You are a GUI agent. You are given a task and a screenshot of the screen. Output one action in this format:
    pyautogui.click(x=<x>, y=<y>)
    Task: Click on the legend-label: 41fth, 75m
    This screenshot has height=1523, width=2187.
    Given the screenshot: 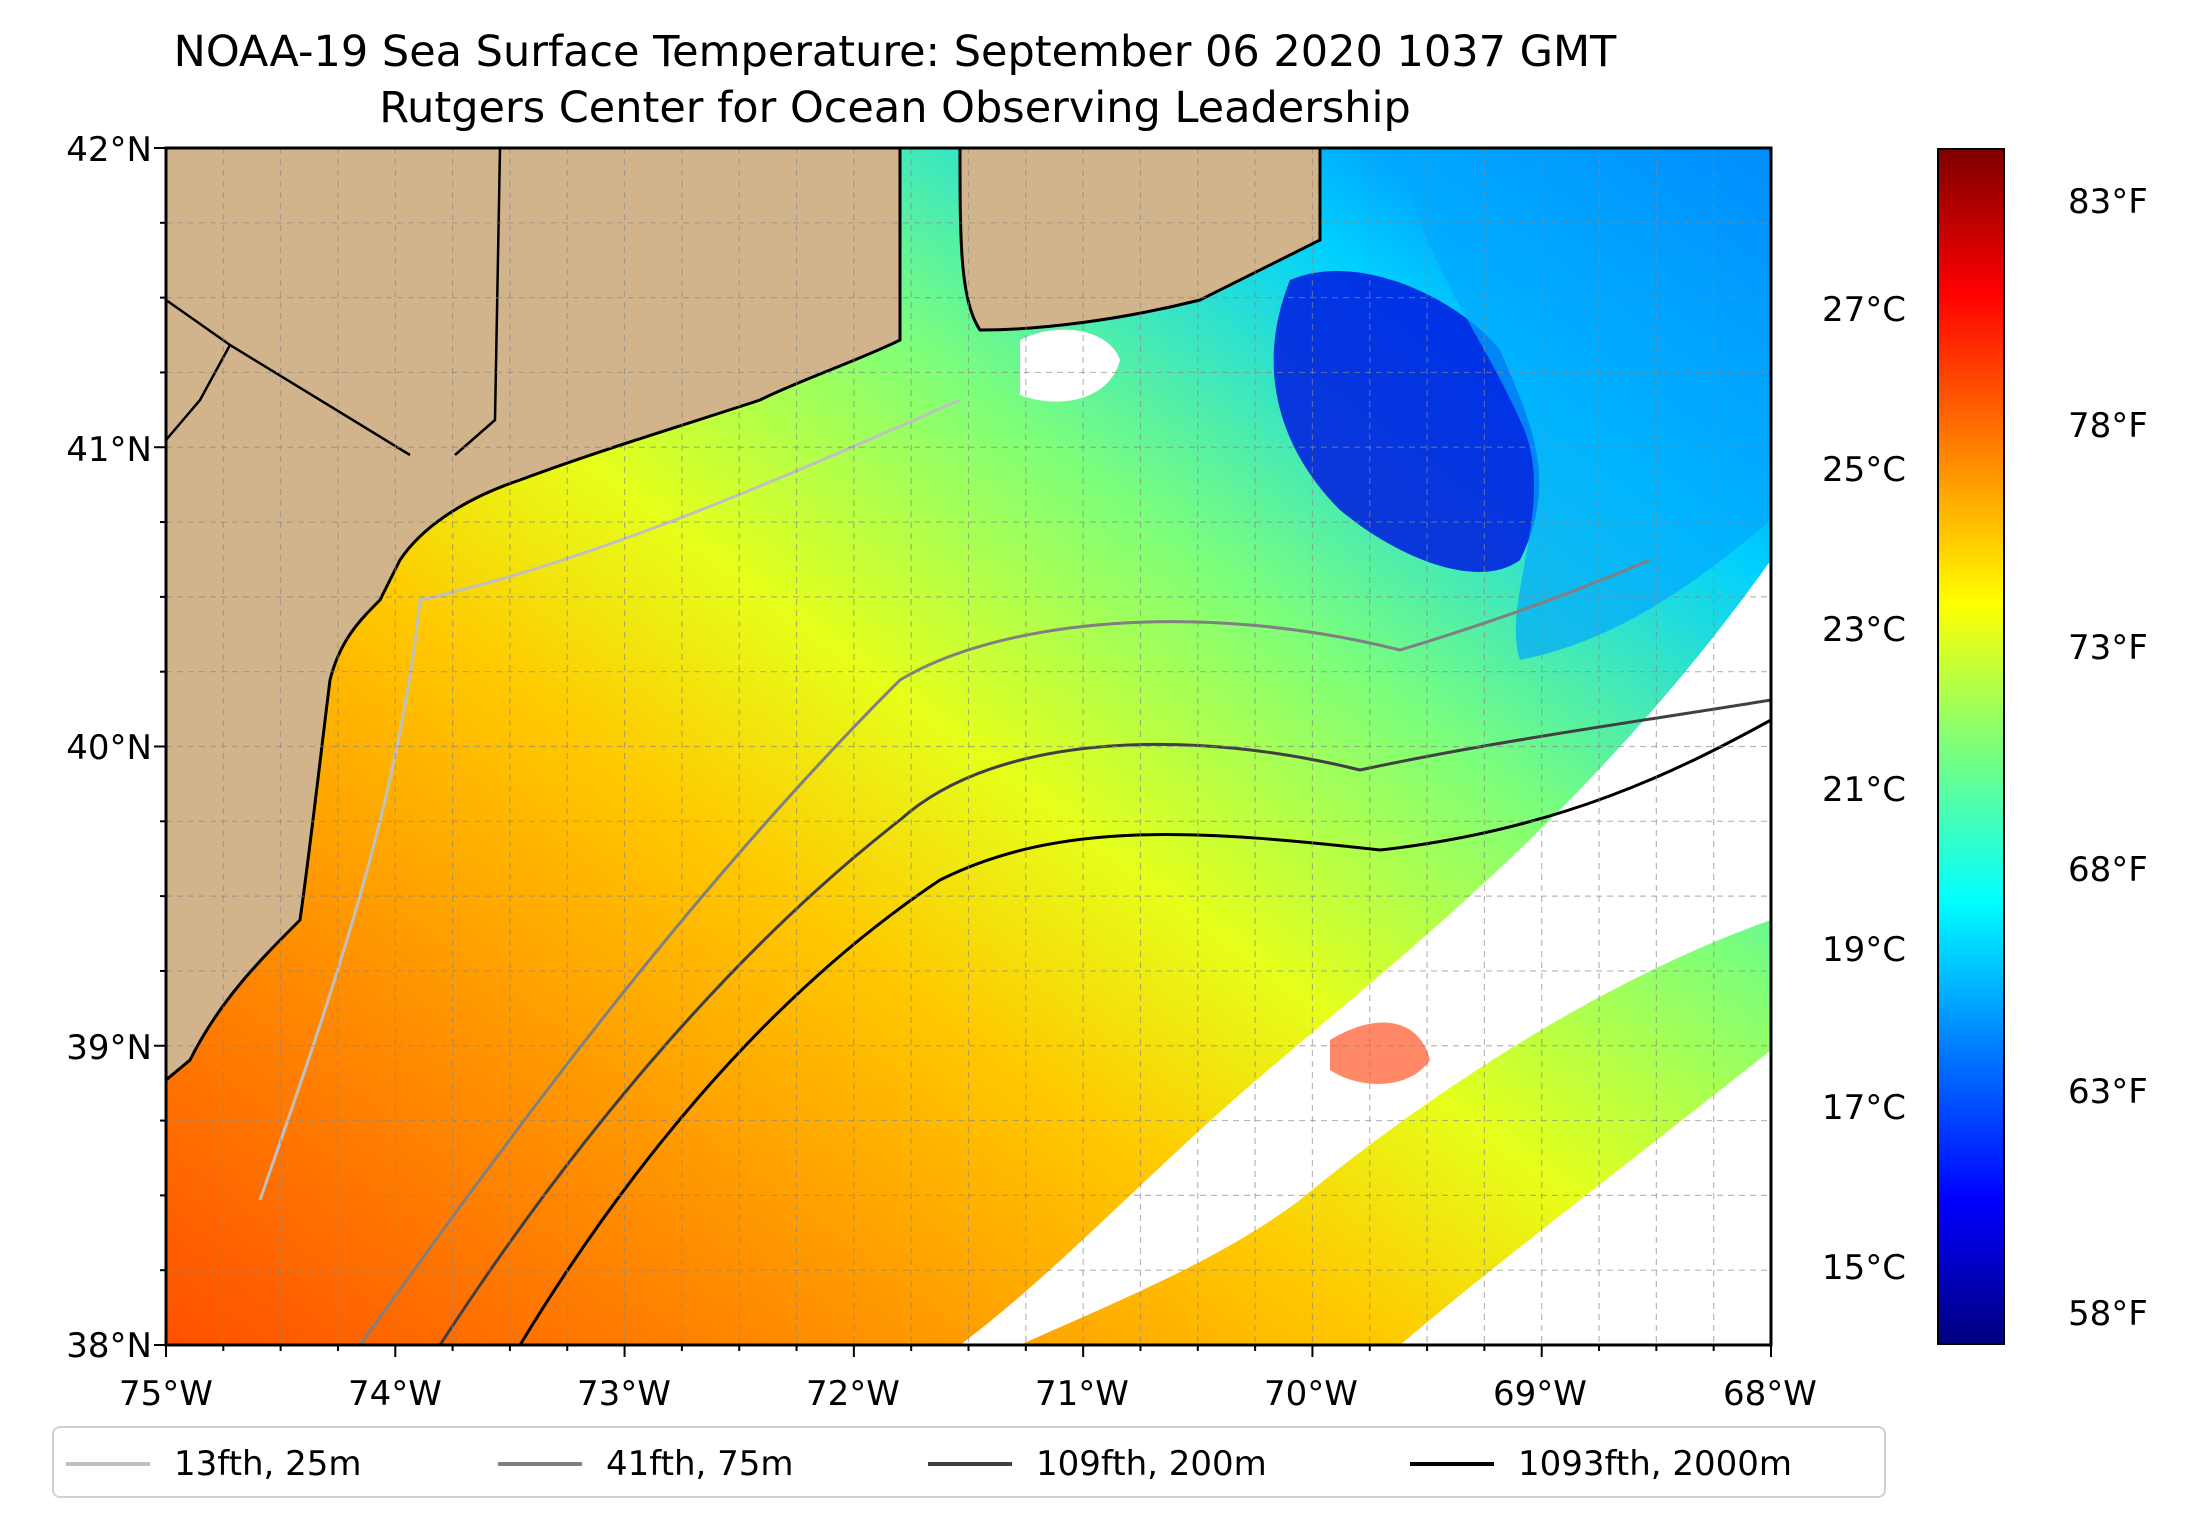 What is the action you would take?
    pyautogui.click(x=700, y=1464)
    